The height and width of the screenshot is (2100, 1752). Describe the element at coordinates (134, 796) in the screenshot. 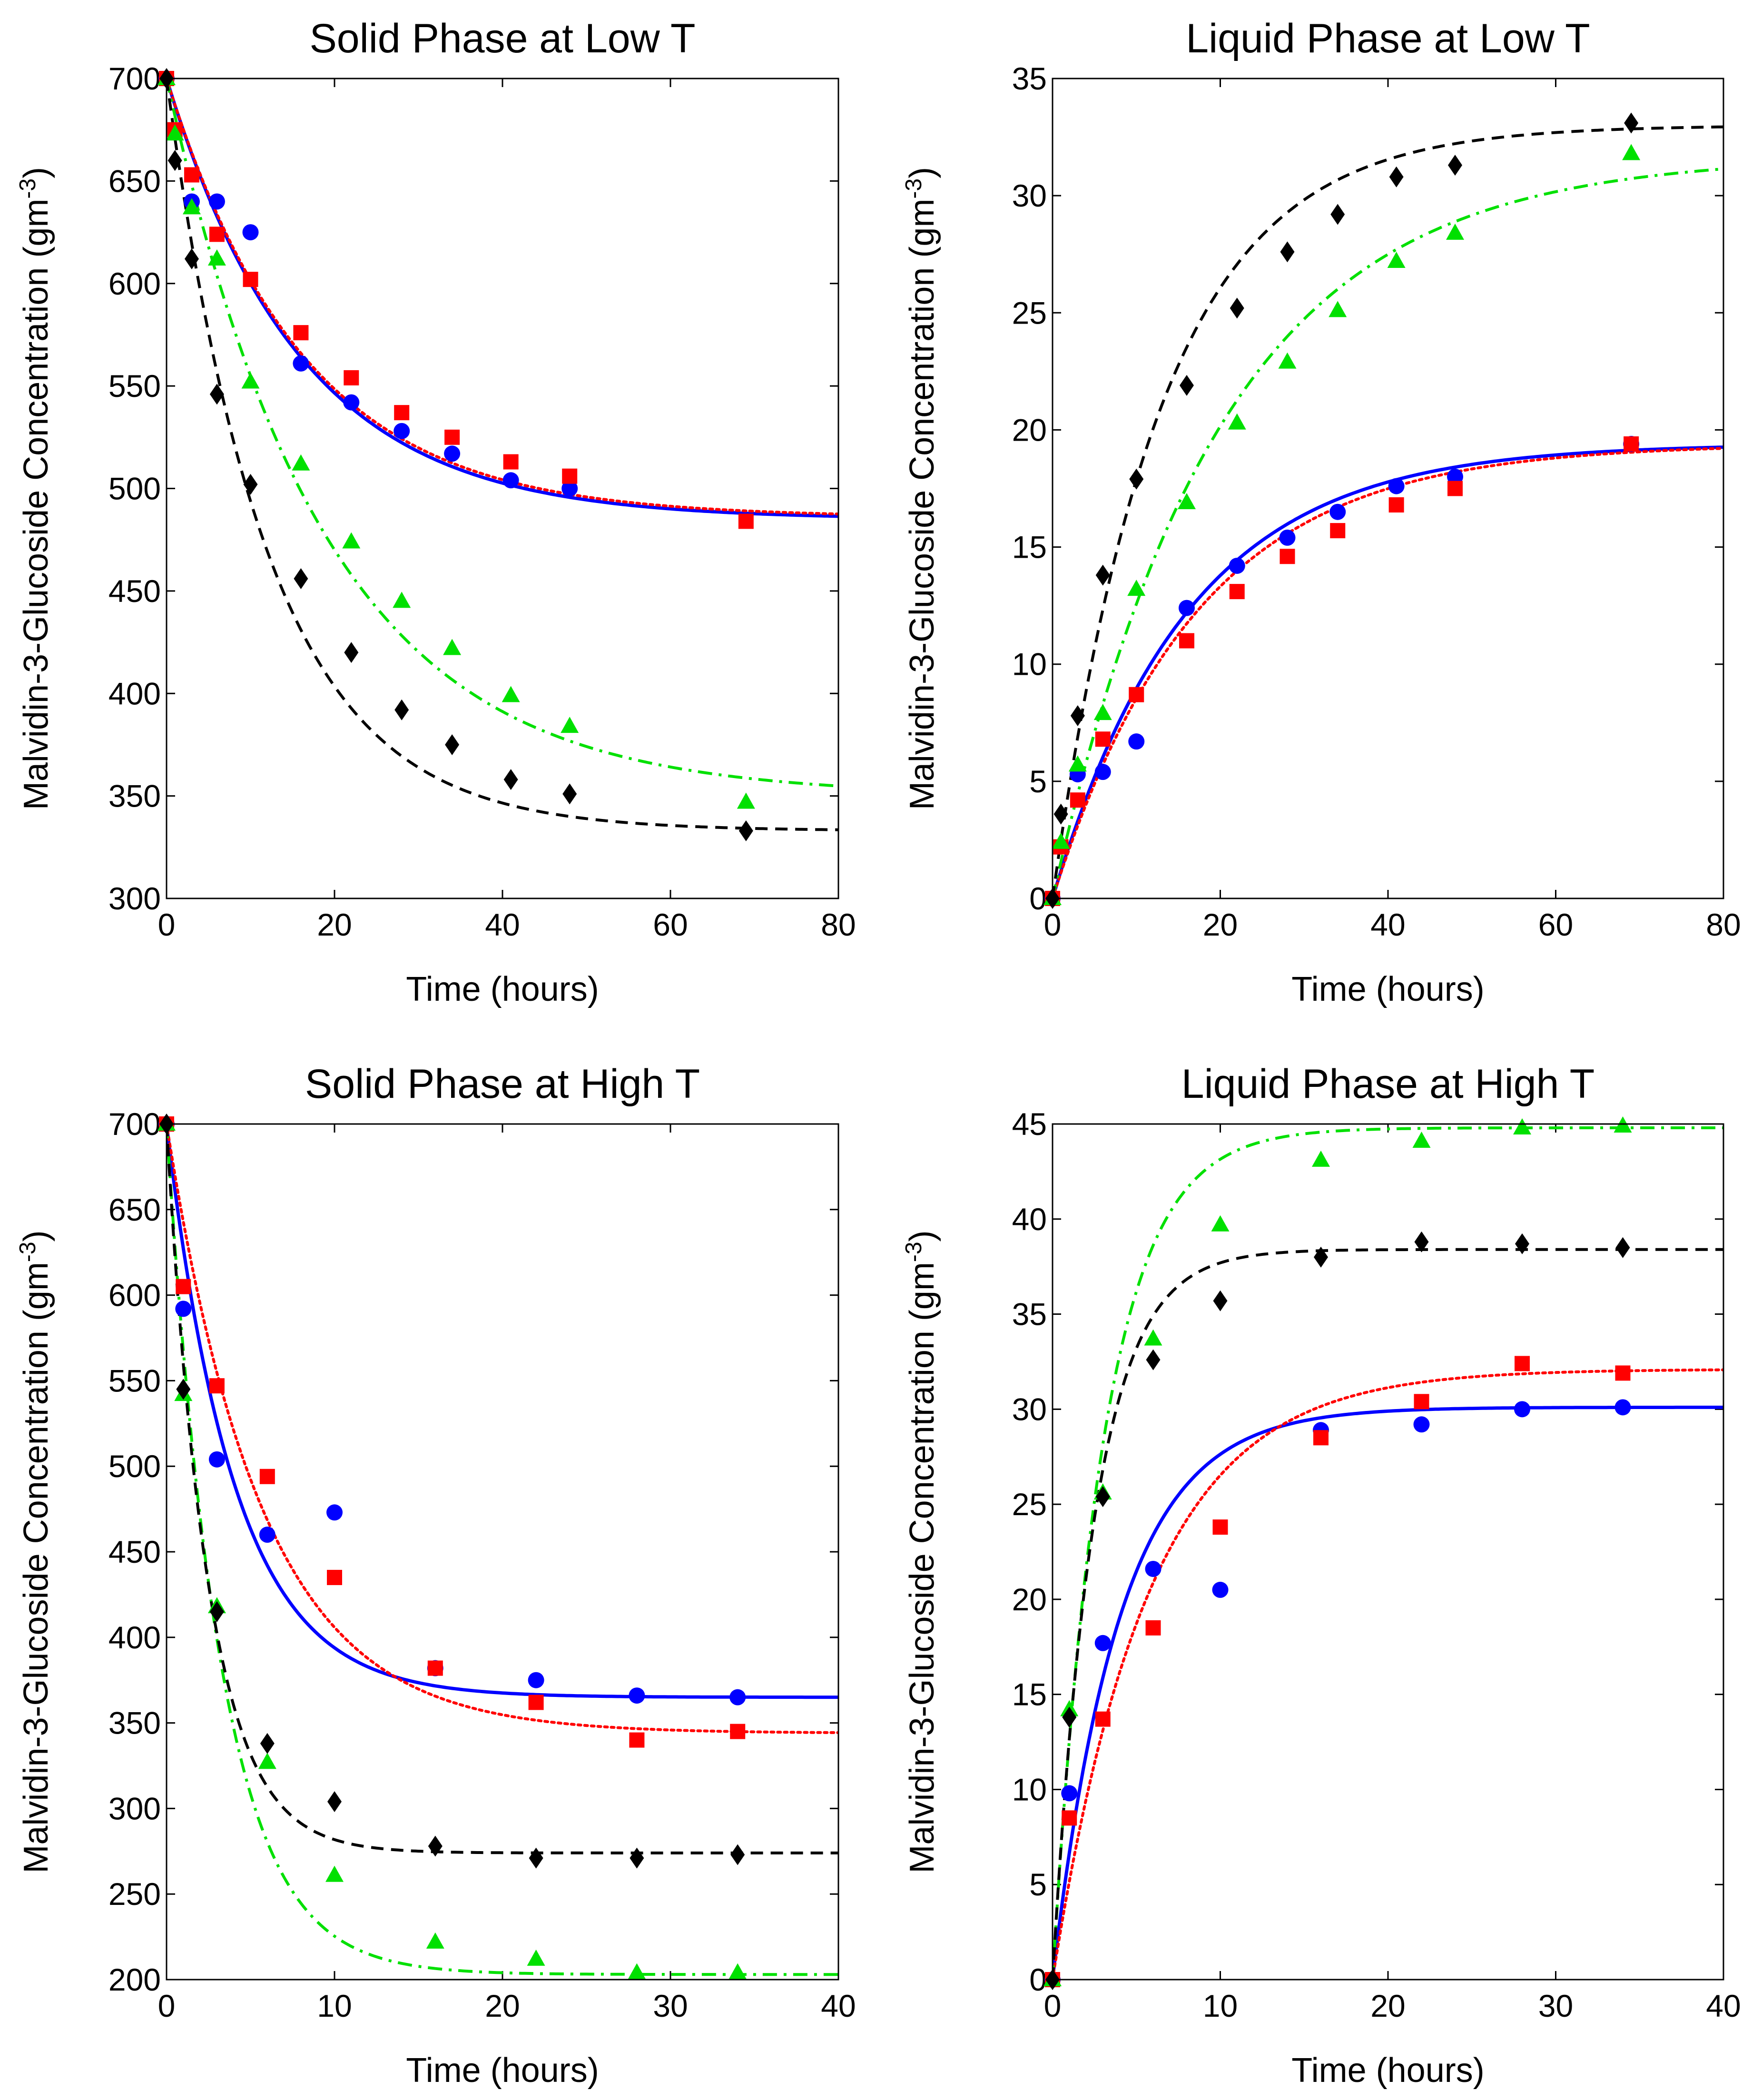

I see `y-tick-label: 350` at that location.